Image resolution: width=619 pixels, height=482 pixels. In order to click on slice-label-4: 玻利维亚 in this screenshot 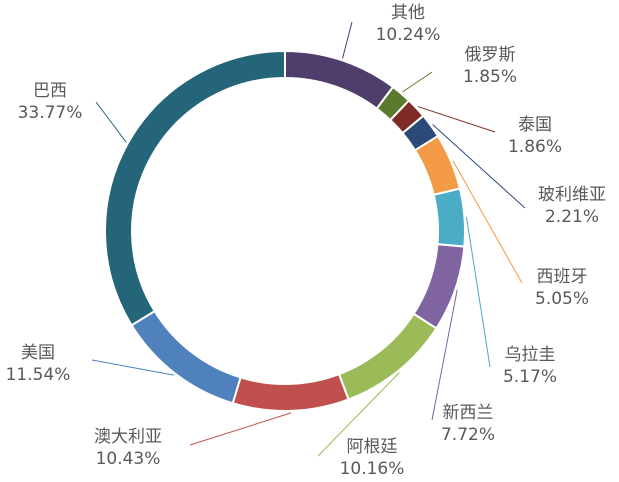, I will do `click(572, 195)`.